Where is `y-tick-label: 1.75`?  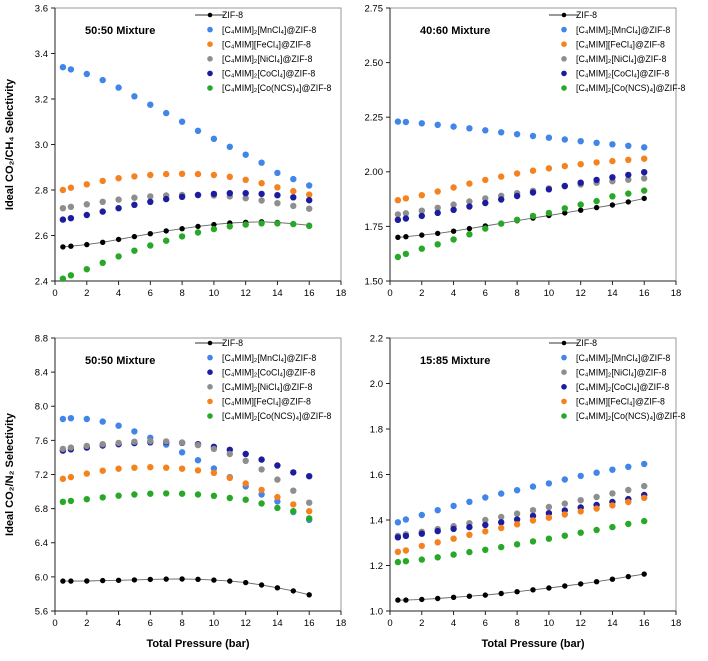
y-tick-label: 1.75 is located at coordinates (374, 227).